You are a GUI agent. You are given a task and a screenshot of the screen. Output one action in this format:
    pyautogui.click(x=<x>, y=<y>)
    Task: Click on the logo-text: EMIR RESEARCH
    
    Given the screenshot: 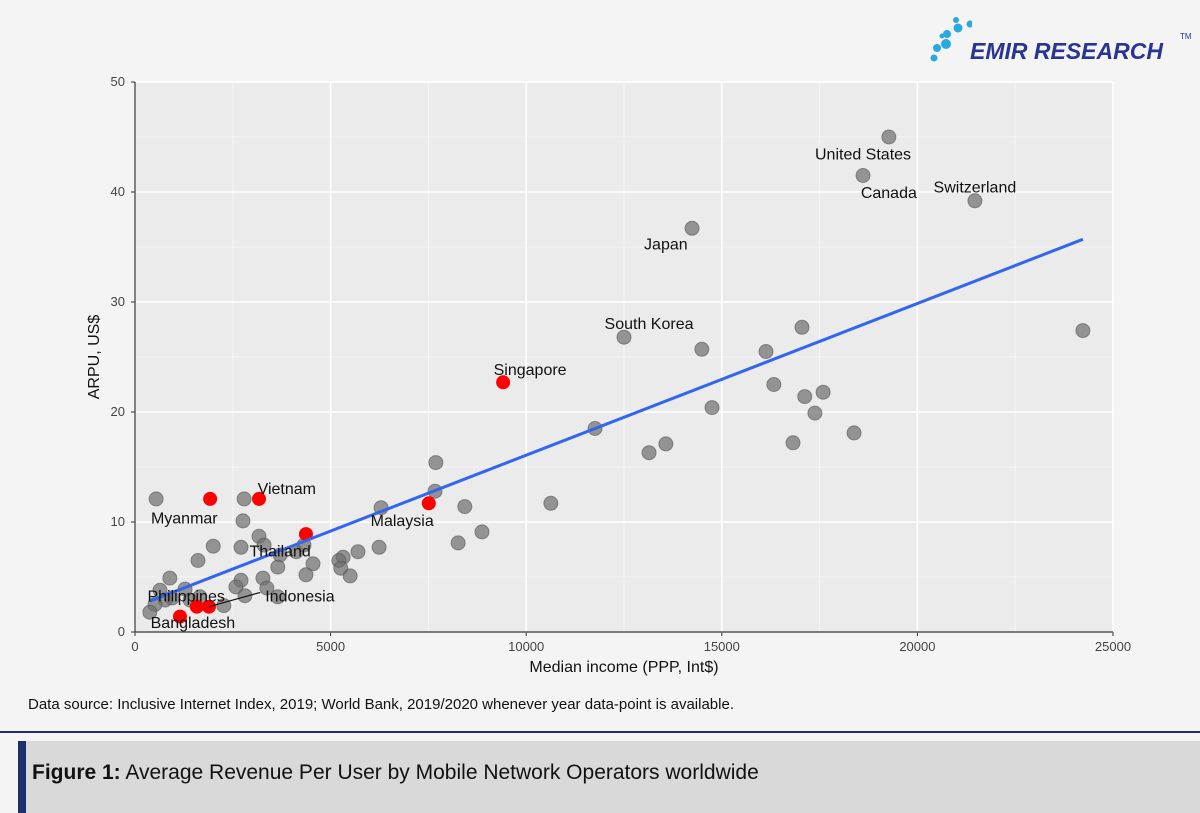 What is the action you would take?
    pyautogui.click(x=1066, y=51)
    